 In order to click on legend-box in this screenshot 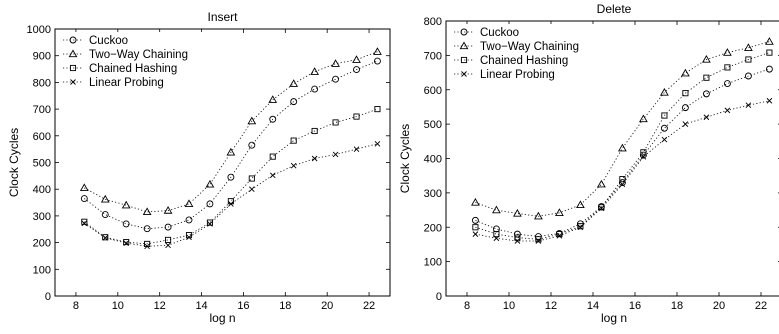, I will do `click(527, 53)`.